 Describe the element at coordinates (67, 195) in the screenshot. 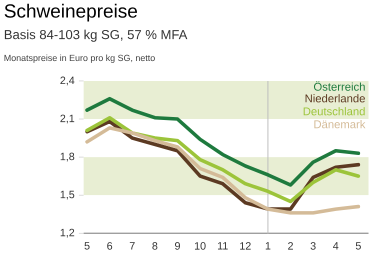

I see `y-tick-label: 1,5` at that location.